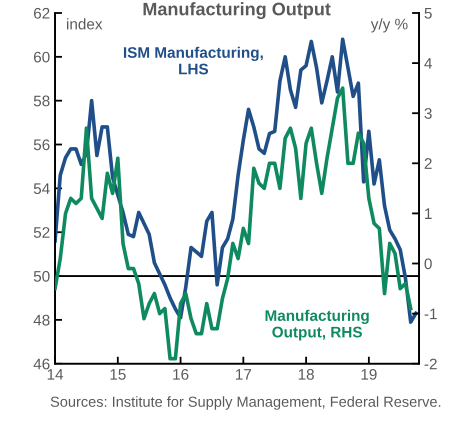  I want to click on y2-tick-label: 2, so click(428, 163).